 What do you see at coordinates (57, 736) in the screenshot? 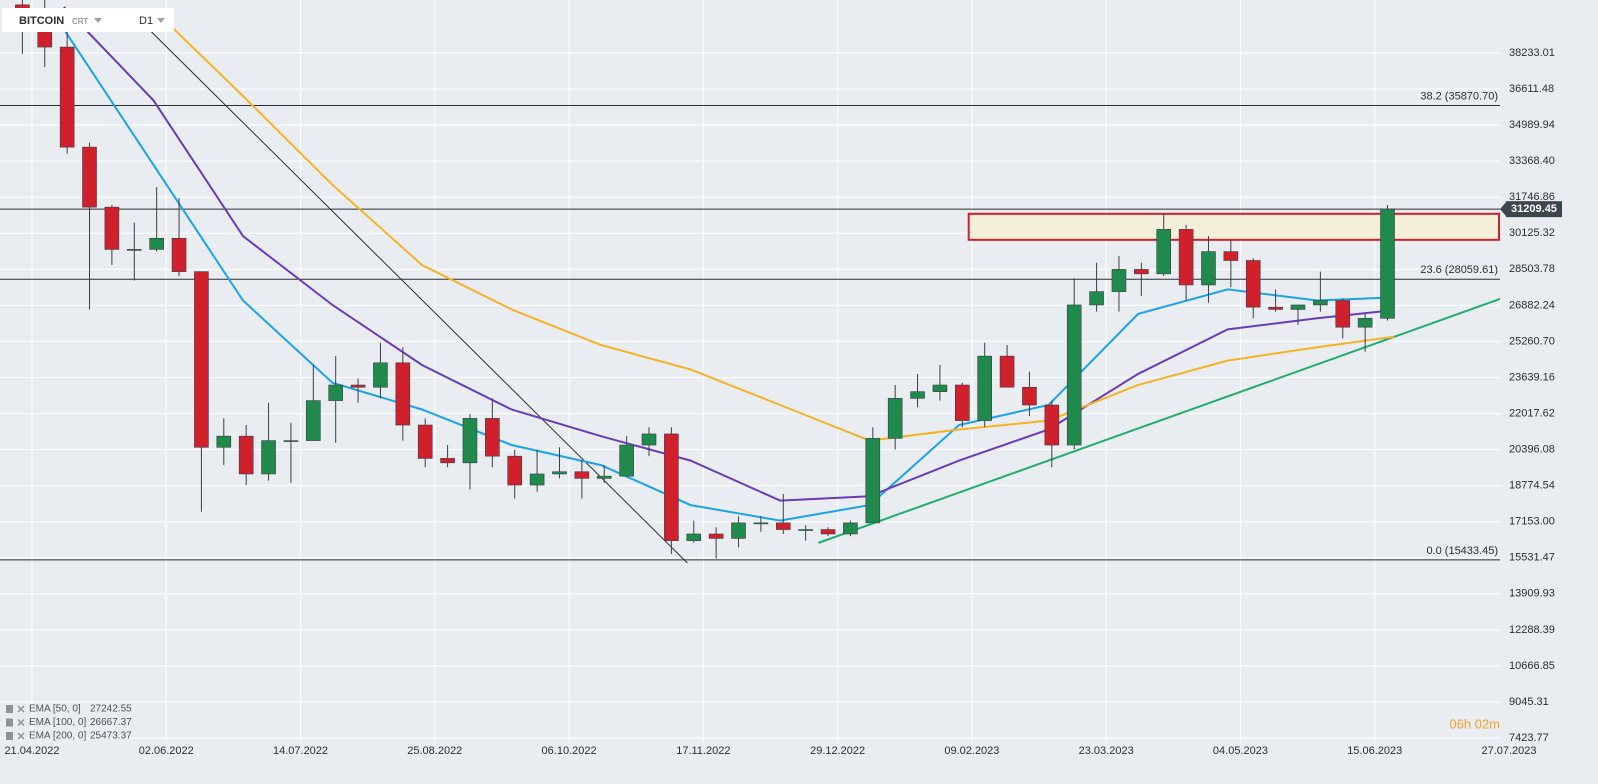
I see `legend-label: EMA [200, 0]` at bounding box center [57, 736].